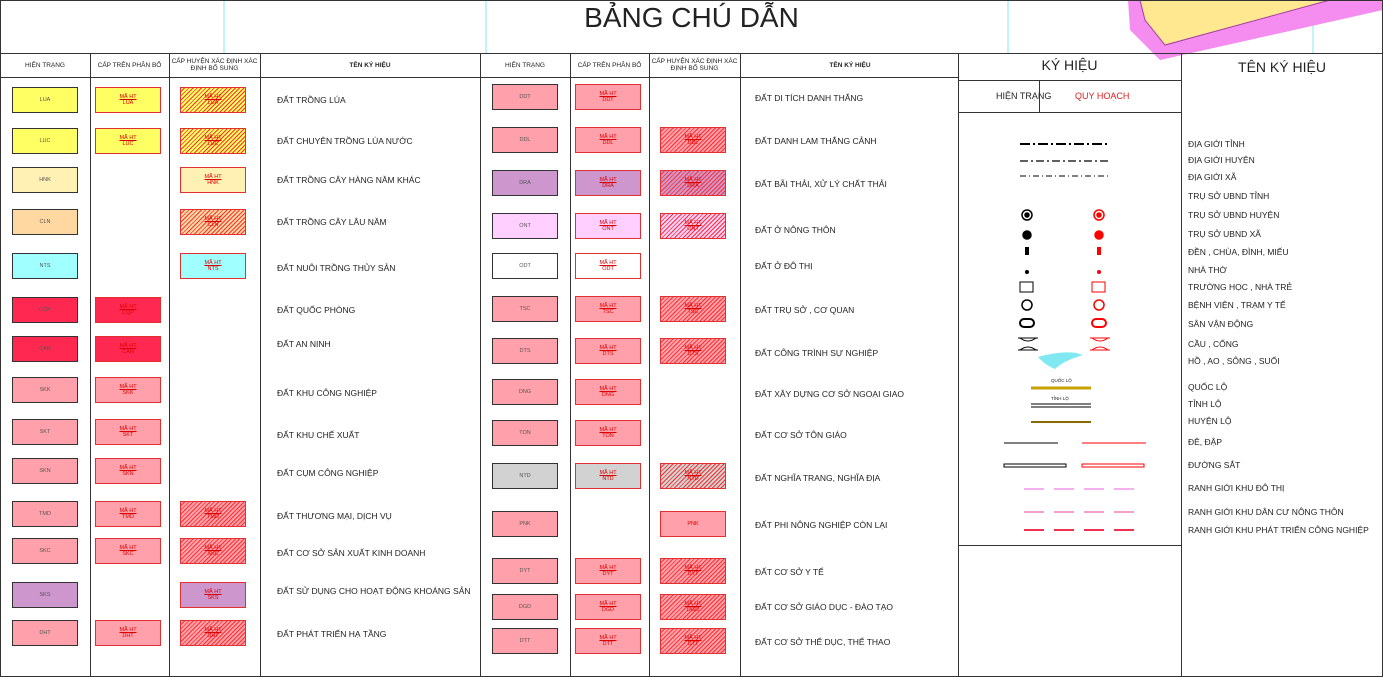 Image resolution: width=1383 pixels, height=677 pixels. I want to click on land-name: ĐẤT TRỒNG CÂY LÂU NĂM, so click(332, 222).